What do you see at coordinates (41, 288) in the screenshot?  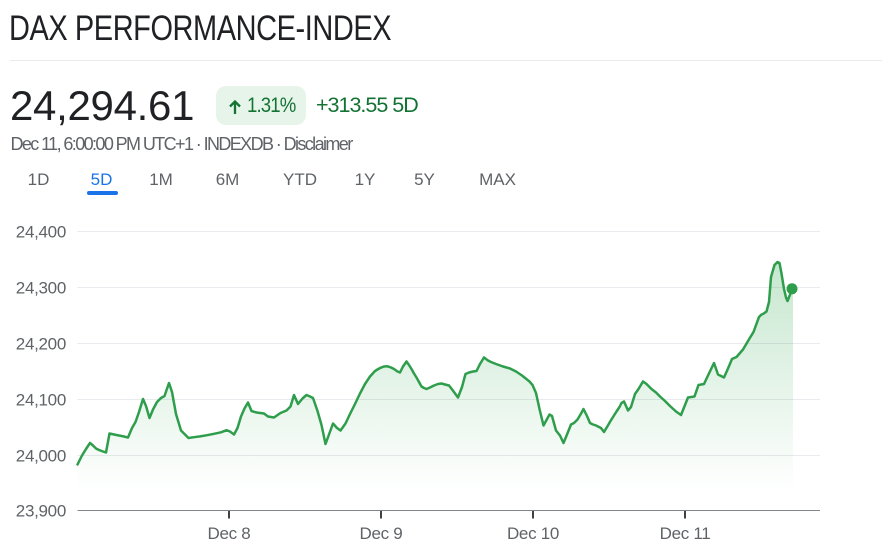 I see `svg-text: 24,300` at bounding box center [41, 288].